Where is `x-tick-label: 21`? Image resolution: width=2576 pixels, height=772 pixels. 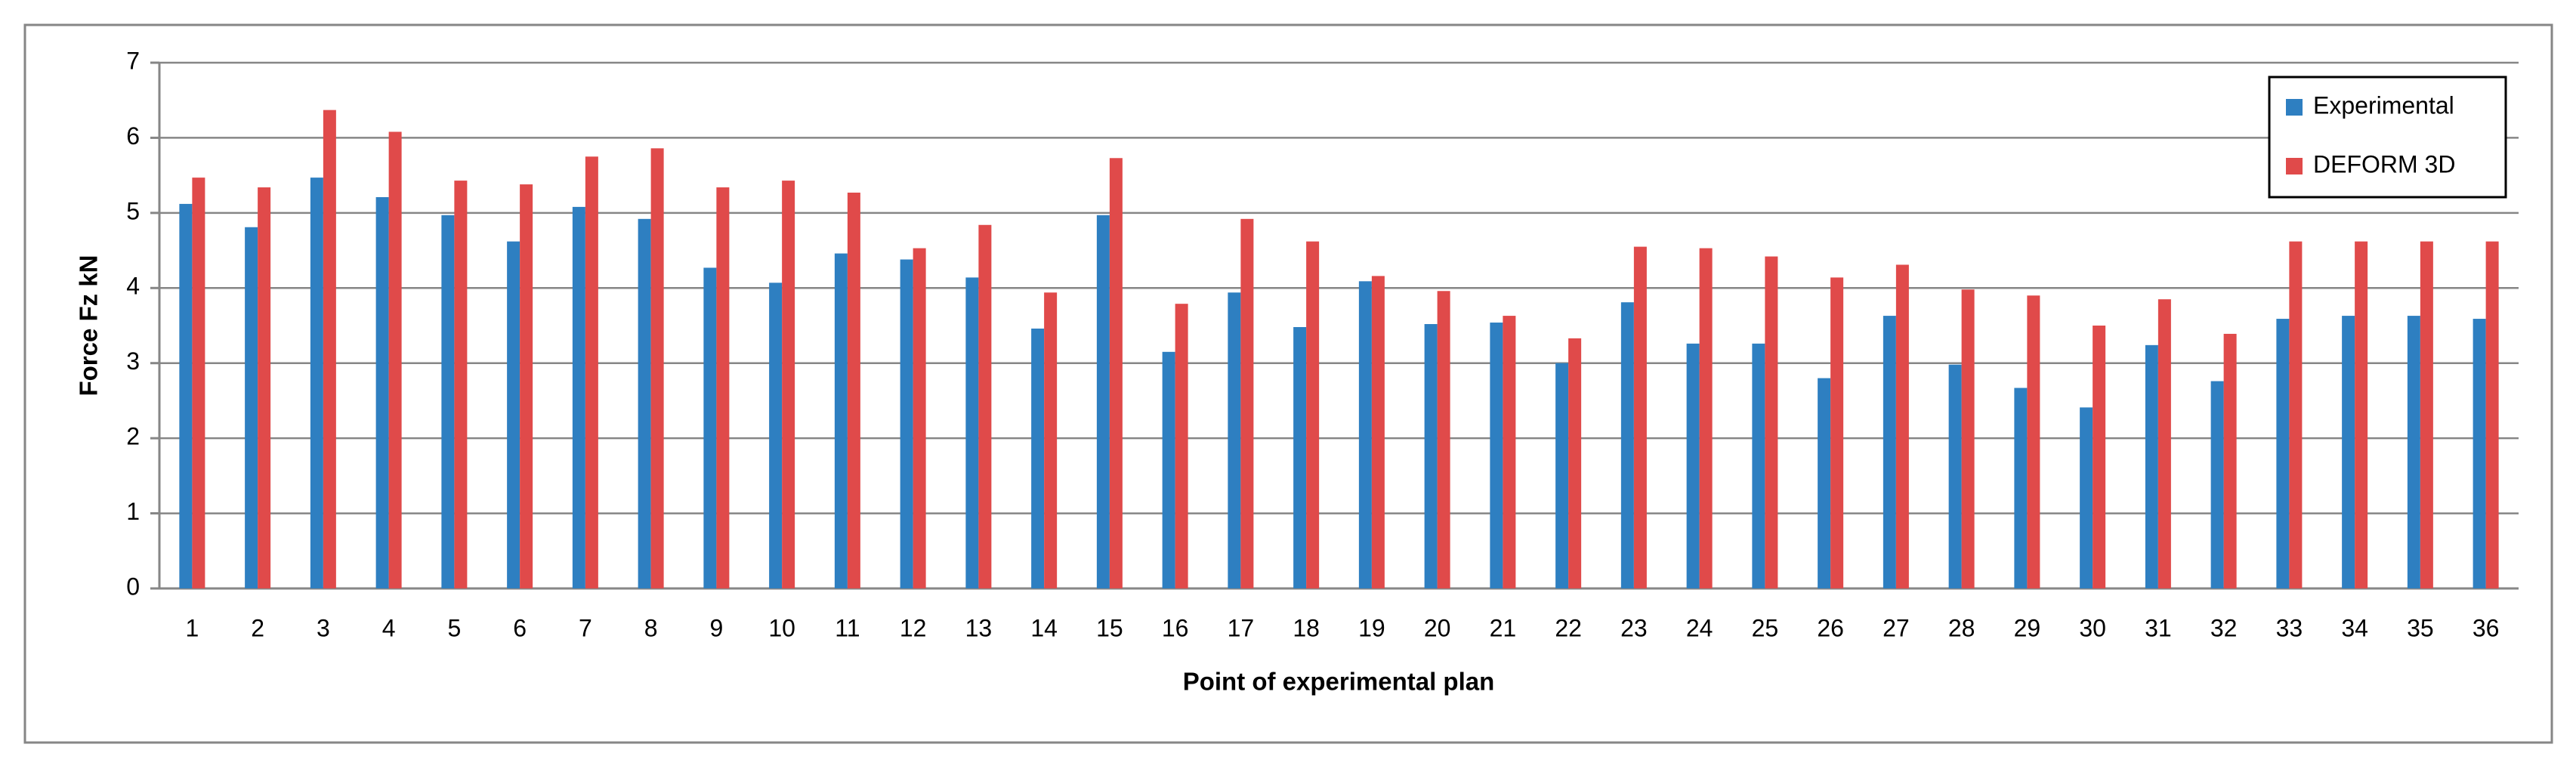 x-tick-label: 21 is located at coordinates (1503, 627).